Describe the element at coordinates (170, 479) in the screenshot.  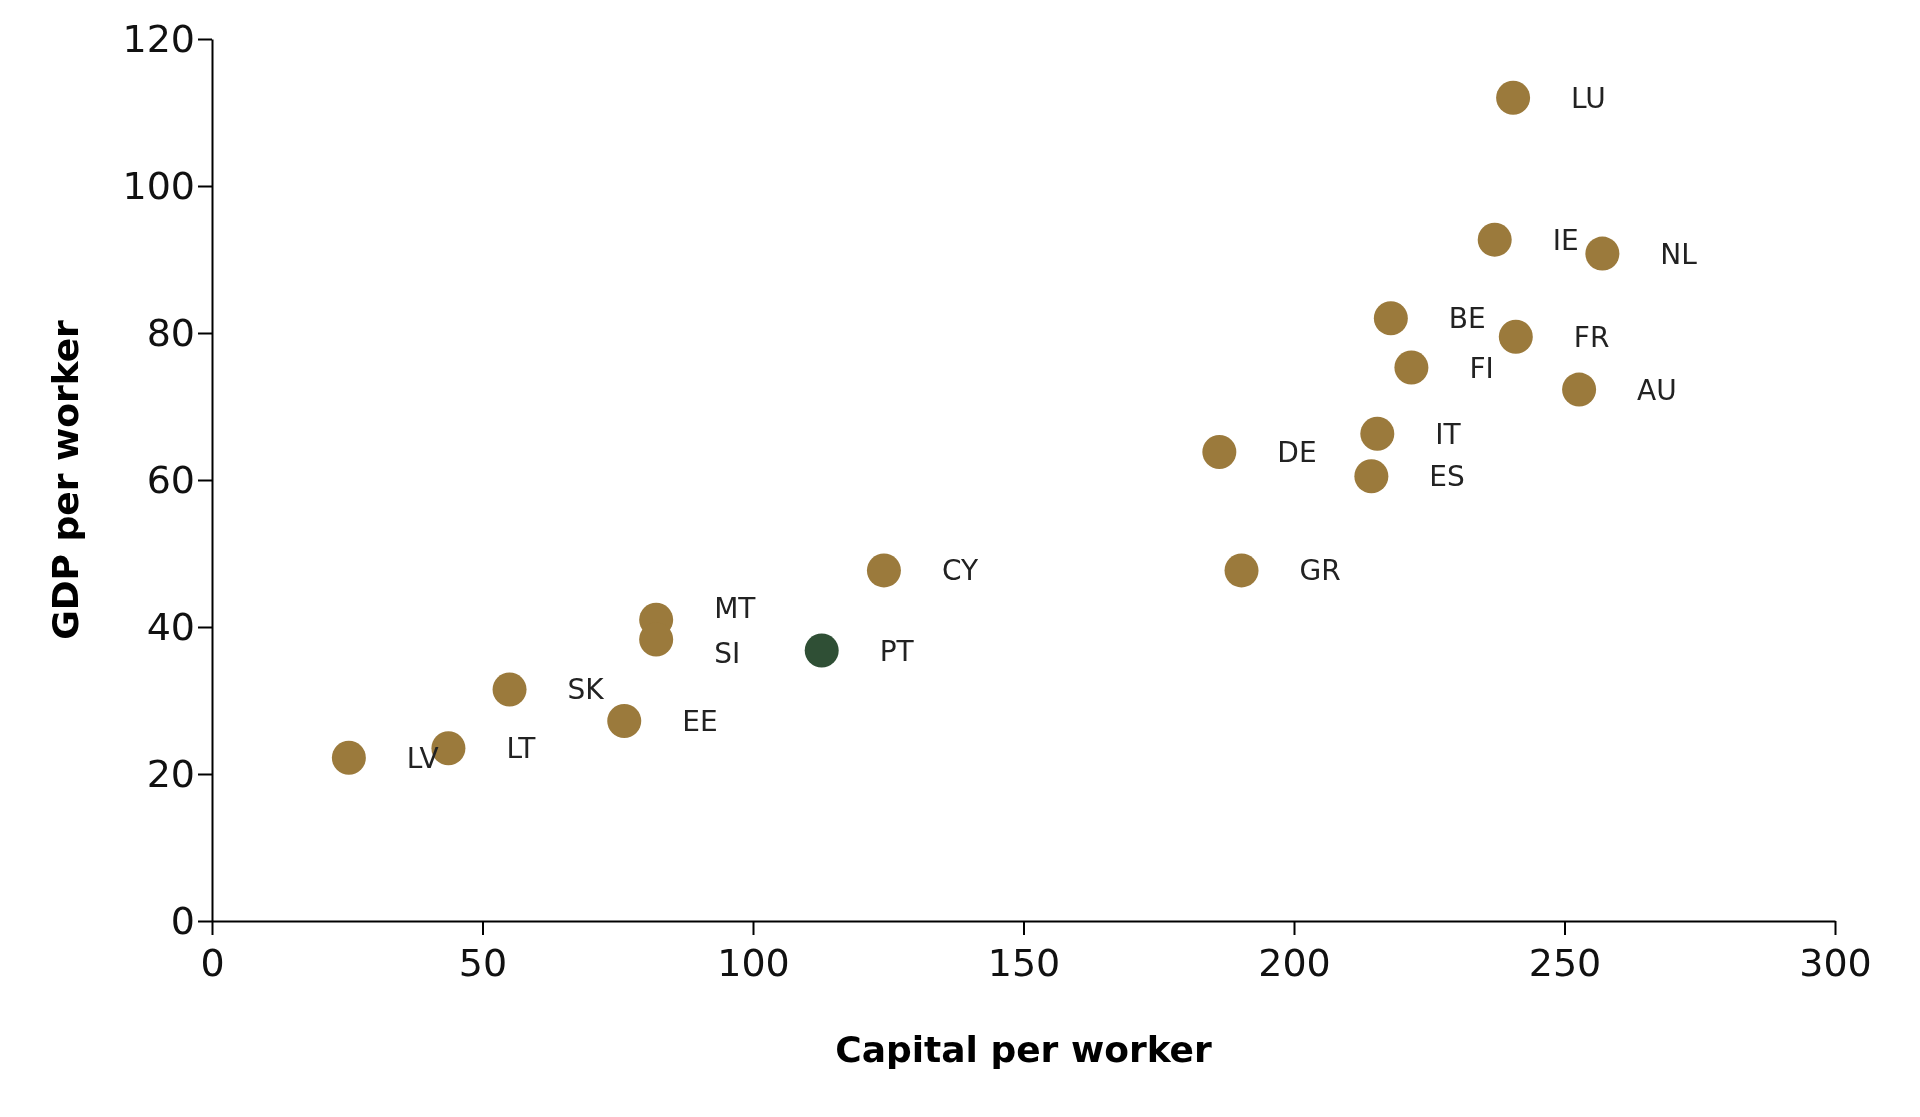
I see `y-tick-label: 60` at that location.